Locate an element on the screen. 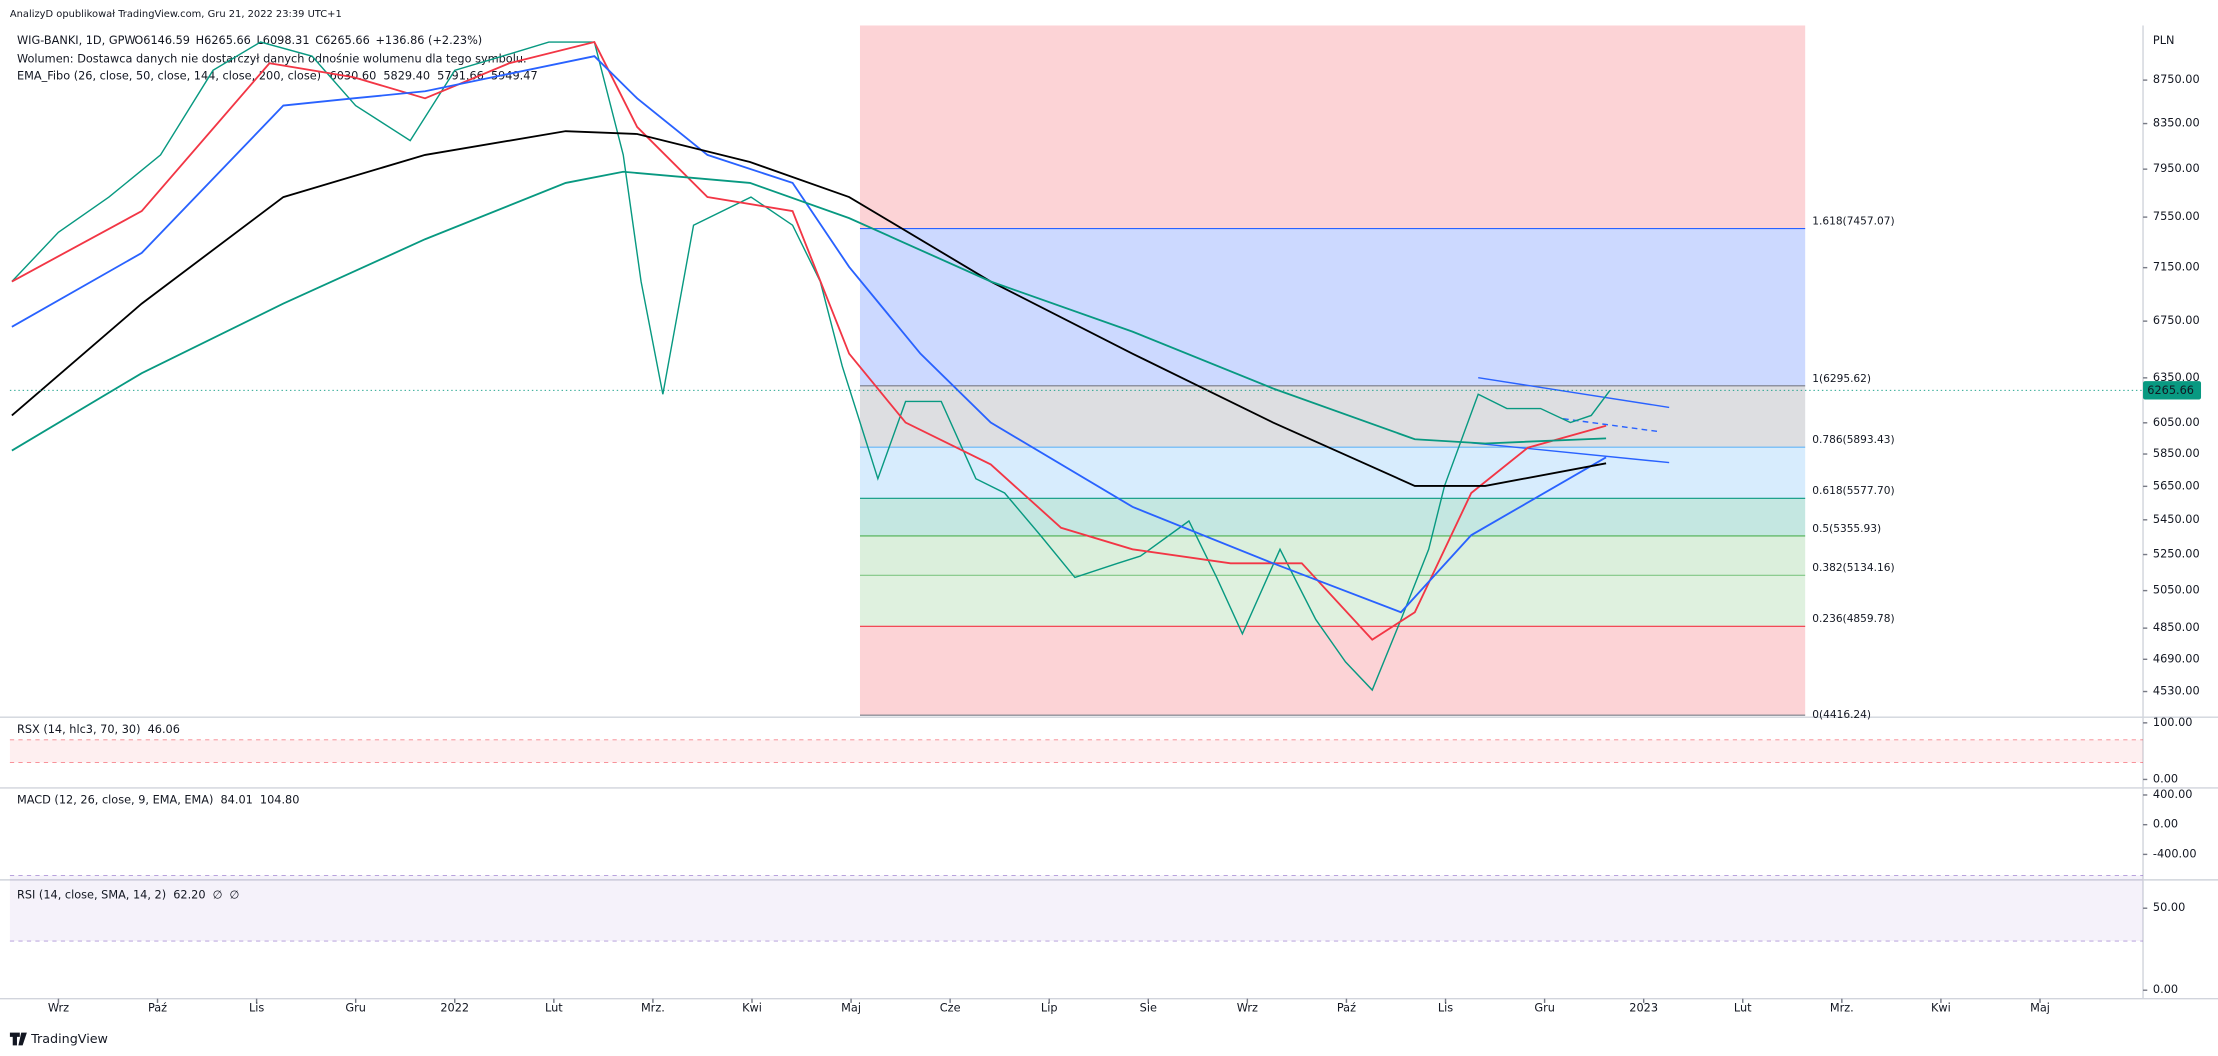  ohlc-value: O6146.59 is located at coordinates (162, 40).